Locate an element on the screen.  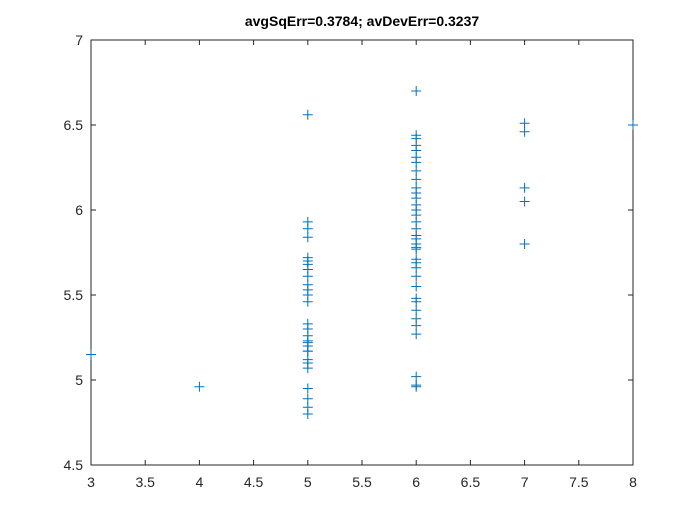
chart-title: avgSqErr=0.3784; avDevErr=0.3237 is located at coordinates (362, 21).